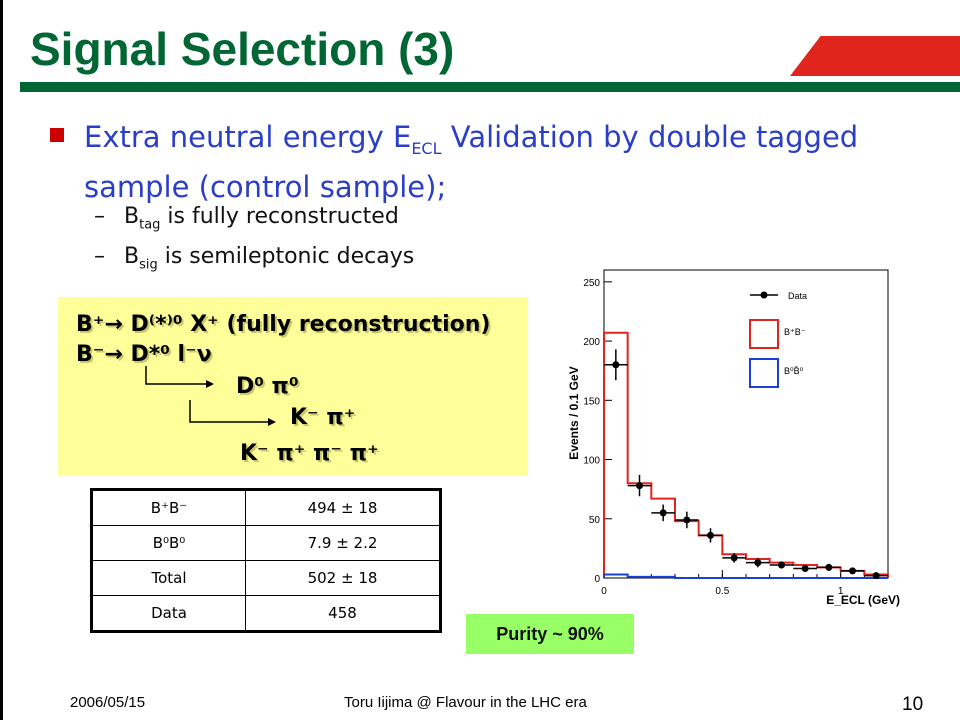 The height and width of the screenshot is (720, 960). Describe the element at coordinates (490, 87) in the screenshot. I see `title-underline-bar` at that location.